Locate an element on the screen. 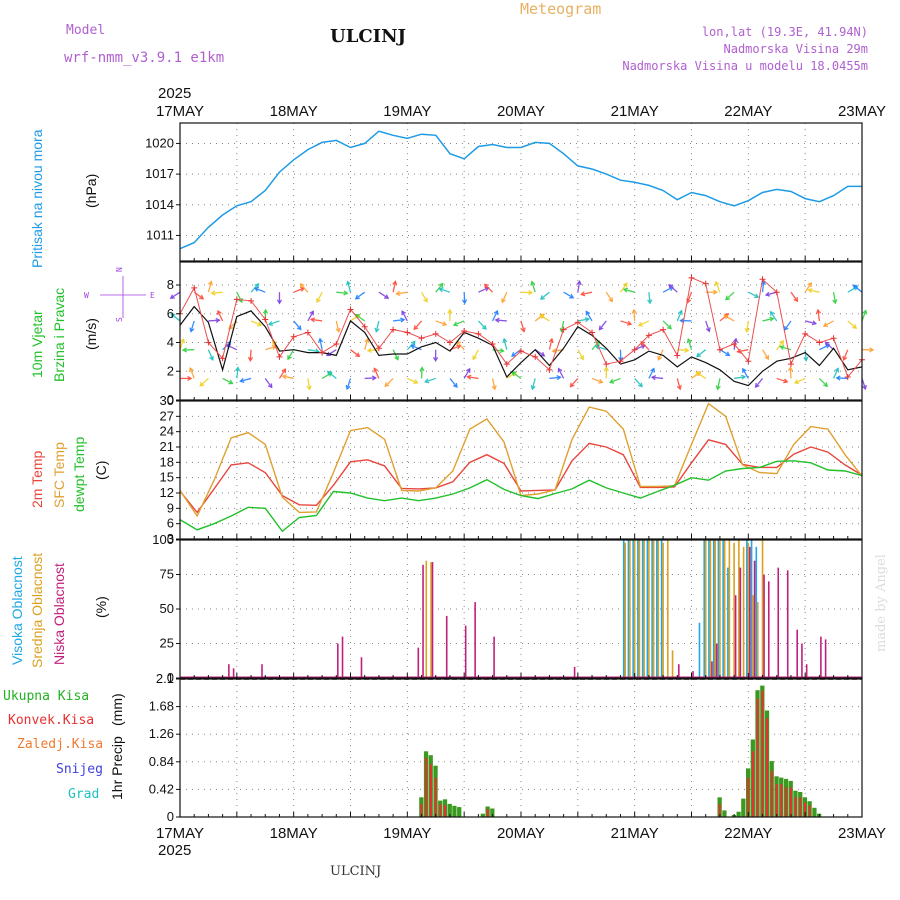 Image resolution: width=900 pixels, height=900 pixels. station-title: ULCINJ is located at coordinates (368, 36).